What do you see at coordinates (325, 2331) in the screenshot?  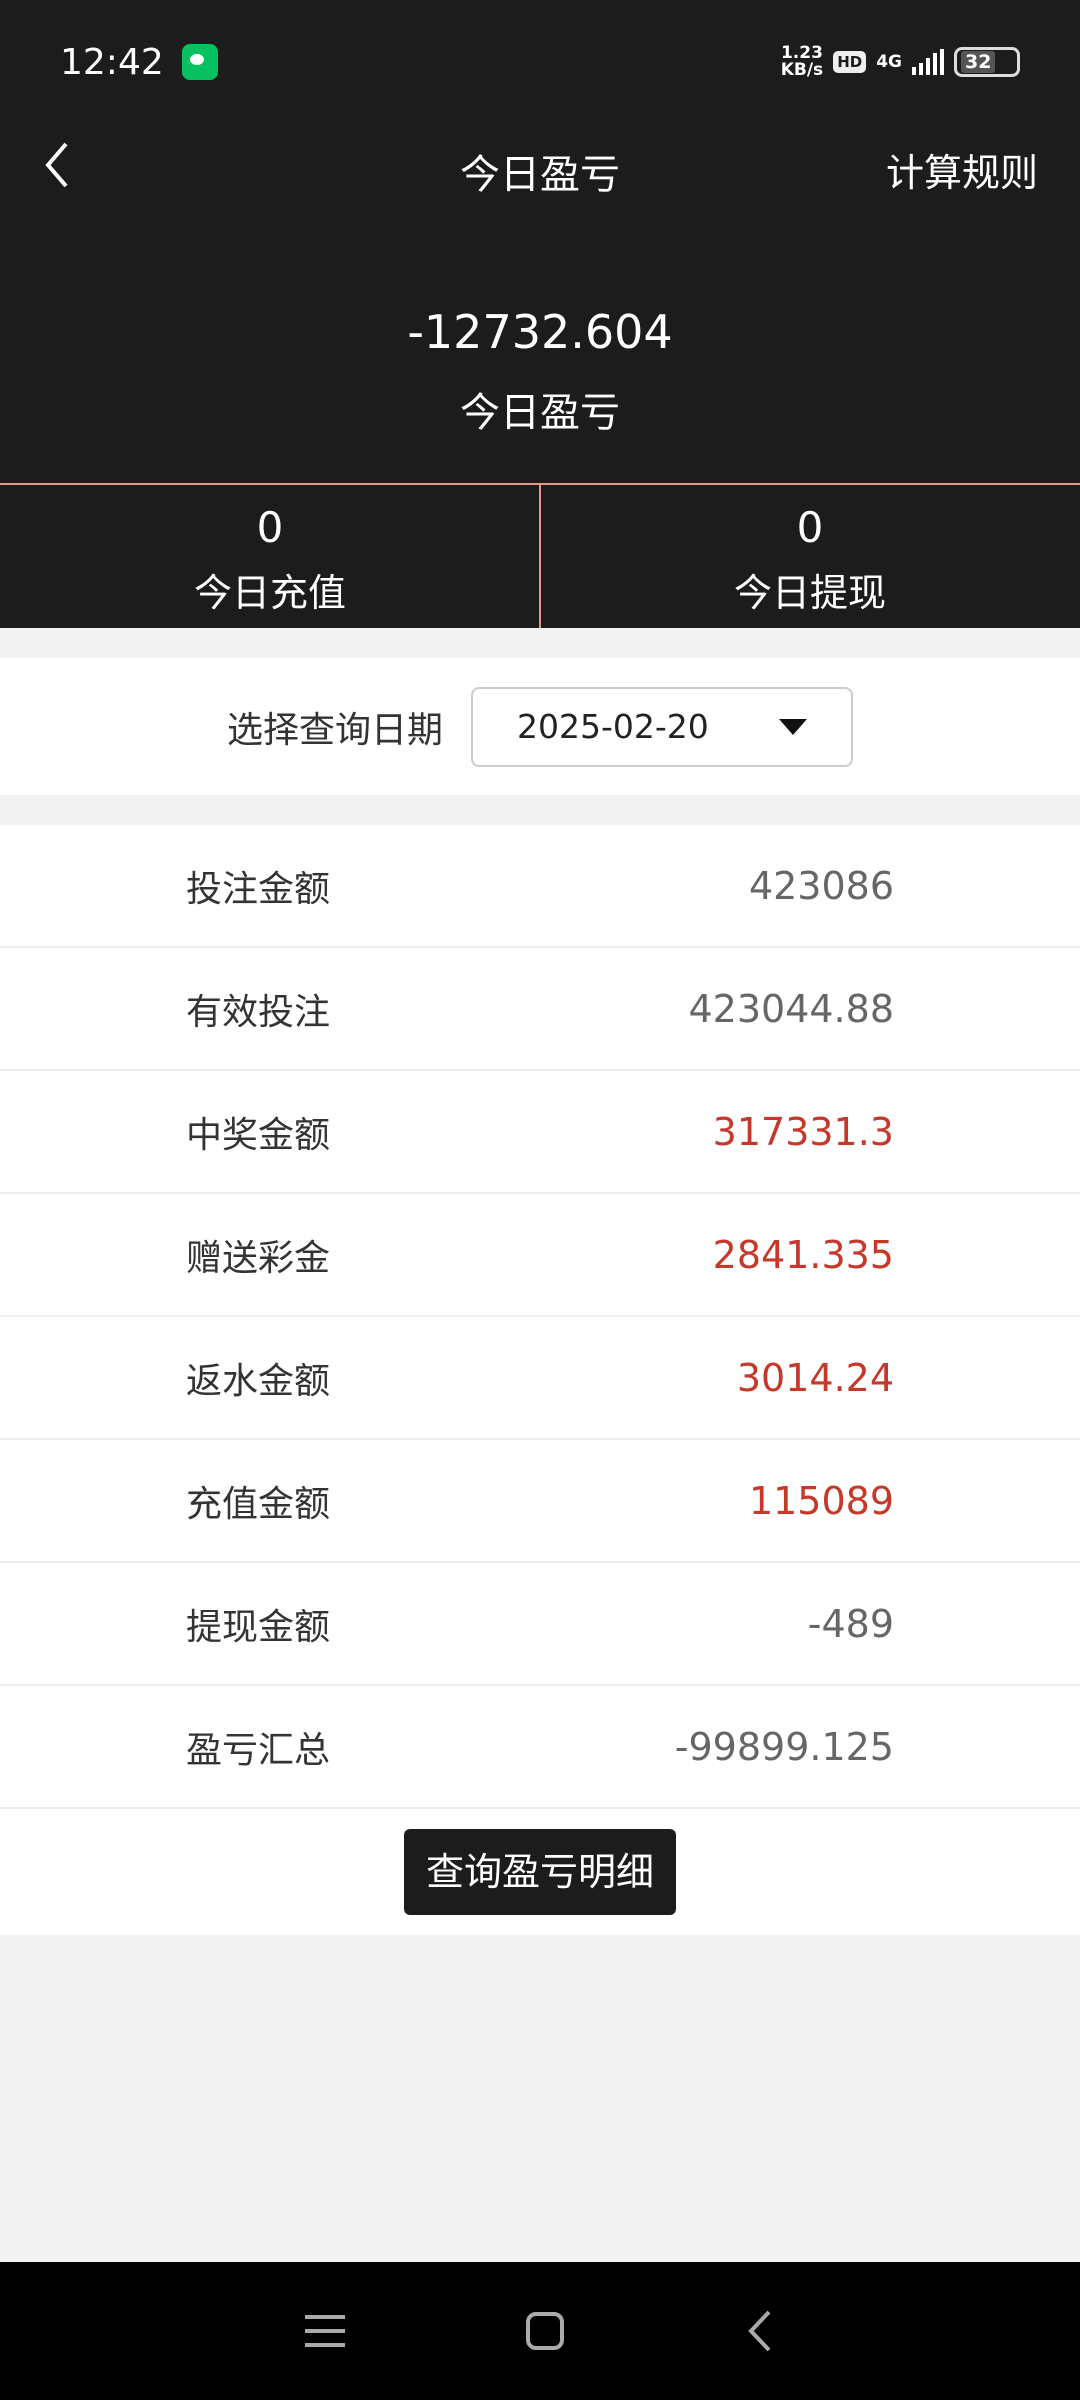 I see `menu-icon` at bounding box center [325, 2331].